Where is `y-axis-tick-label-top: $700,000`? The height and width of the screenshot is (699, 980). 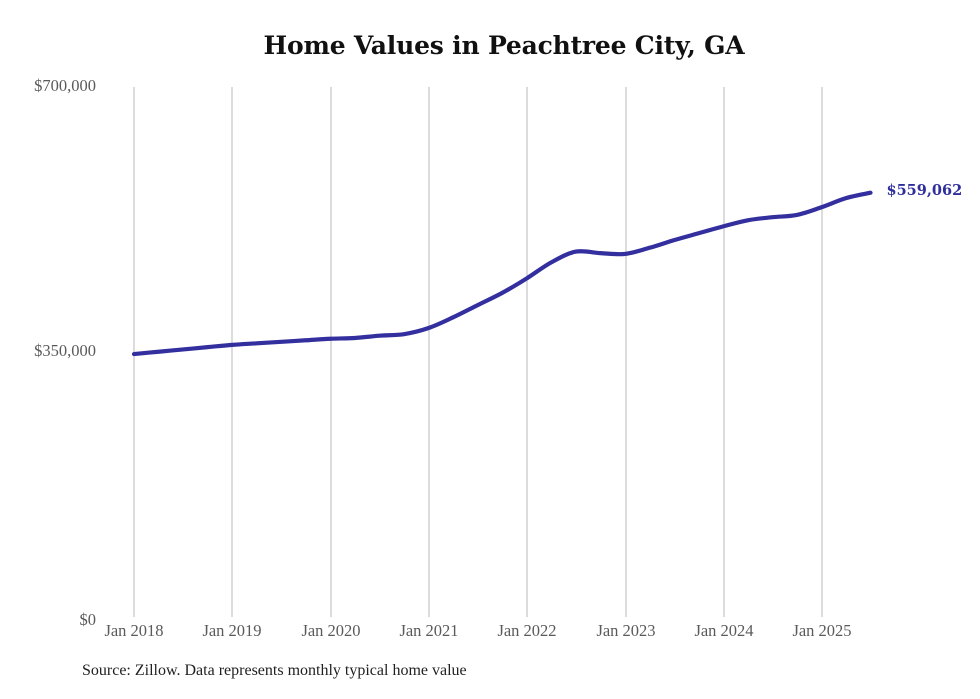
y-axis-tick-label-top: $700,000 is located at coordinates (65, 85).